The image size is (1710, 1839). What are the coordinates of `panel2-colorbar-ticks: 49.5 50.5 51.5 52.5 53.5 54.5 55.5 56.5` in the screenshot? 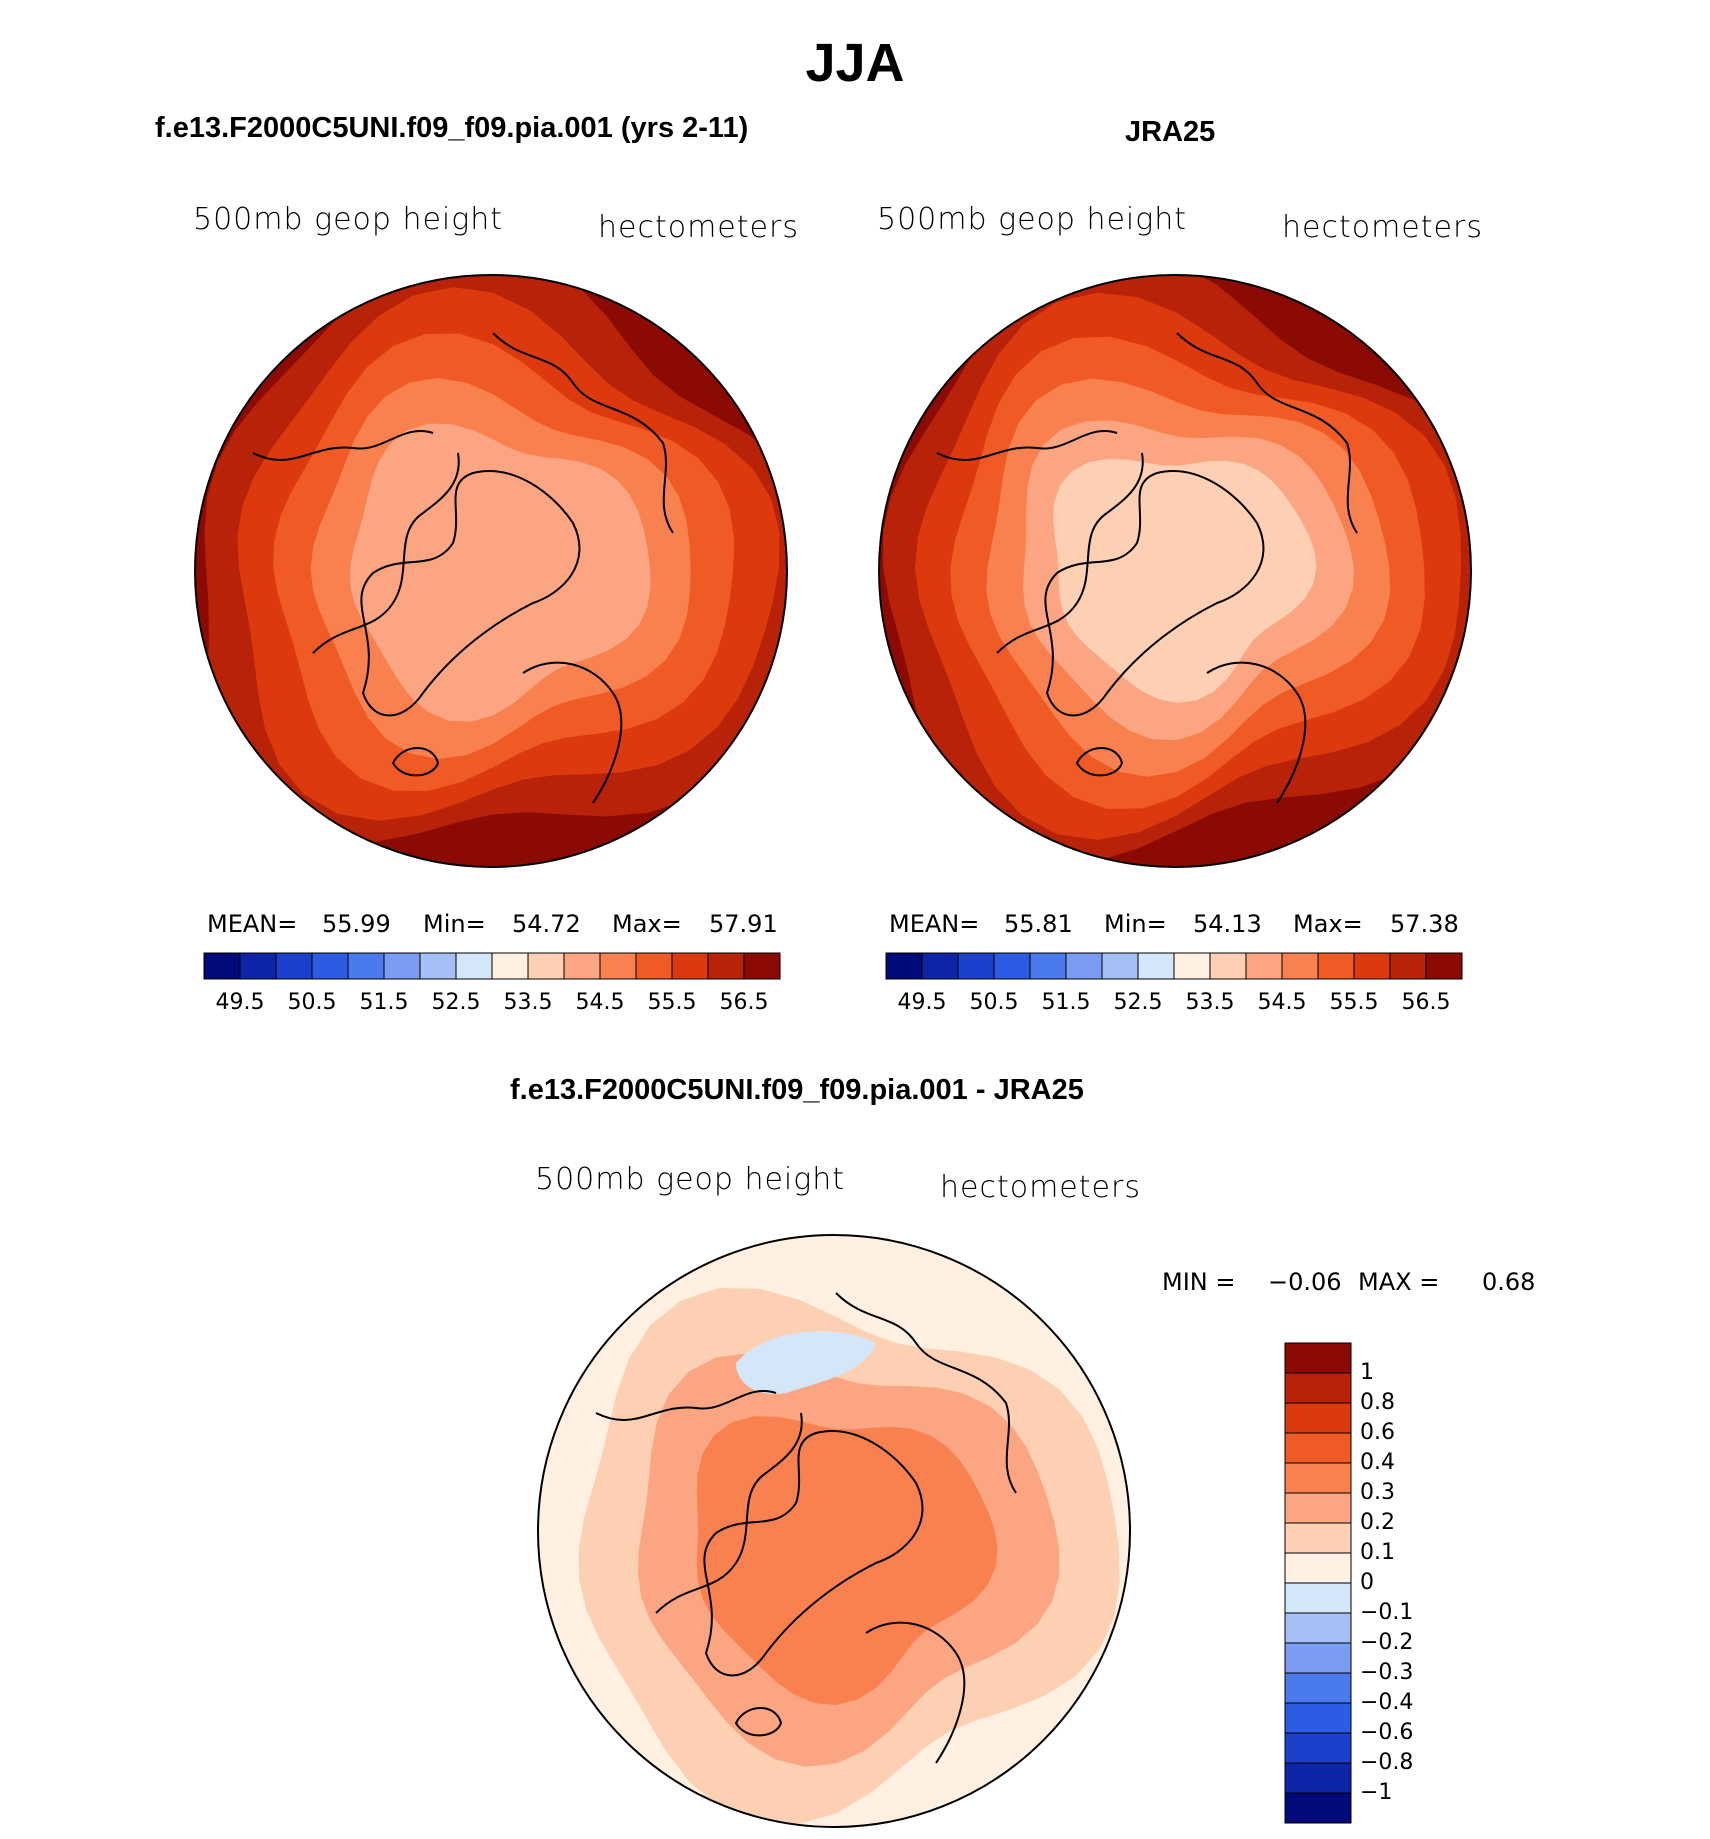 It's located at (1174, 1005).